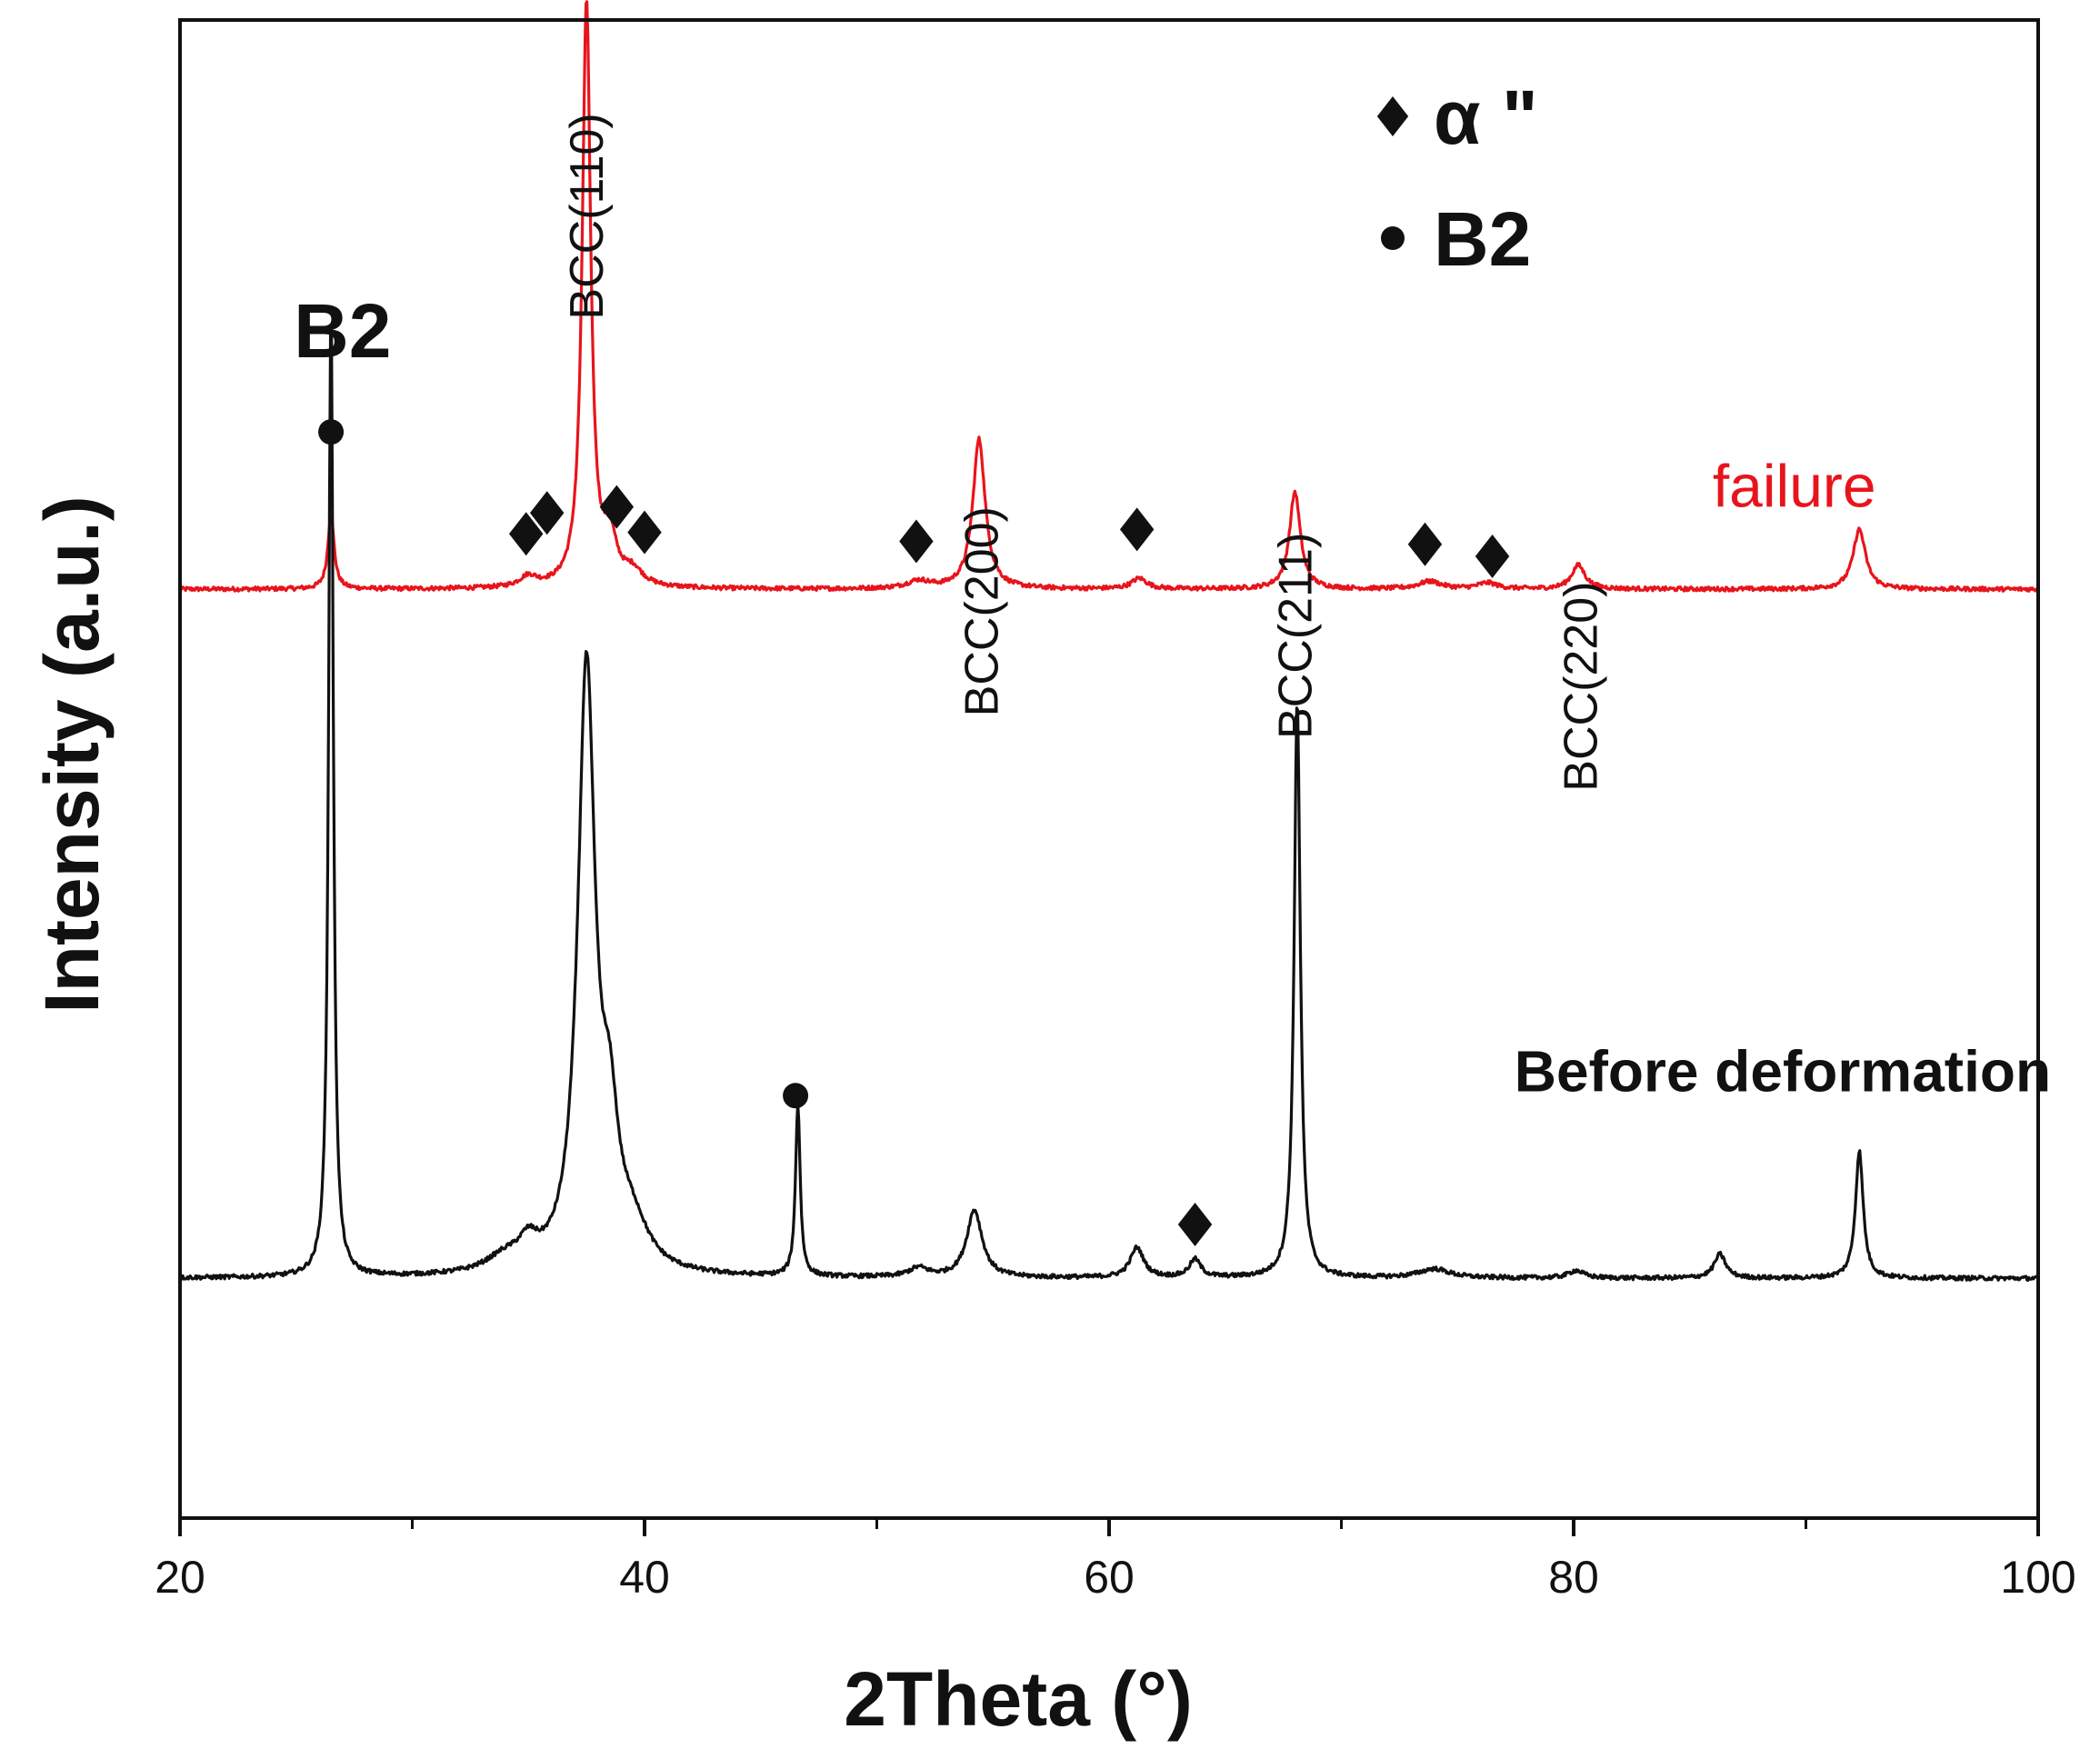 The width and height of the screenshot is (2100, 1759). I want to click on x-tick-label: 100, so click(2037, 1577).